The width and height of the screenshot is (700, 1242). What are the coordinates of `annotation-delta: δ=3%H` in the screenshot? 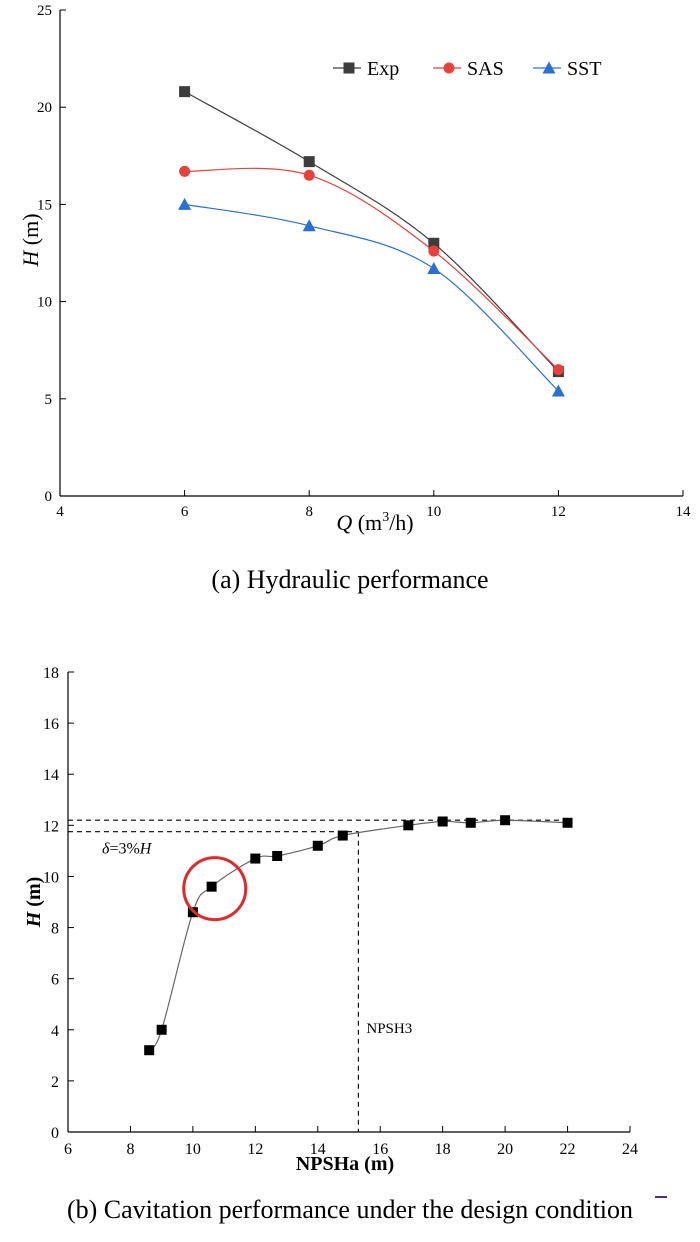 It's located at (127, 849).